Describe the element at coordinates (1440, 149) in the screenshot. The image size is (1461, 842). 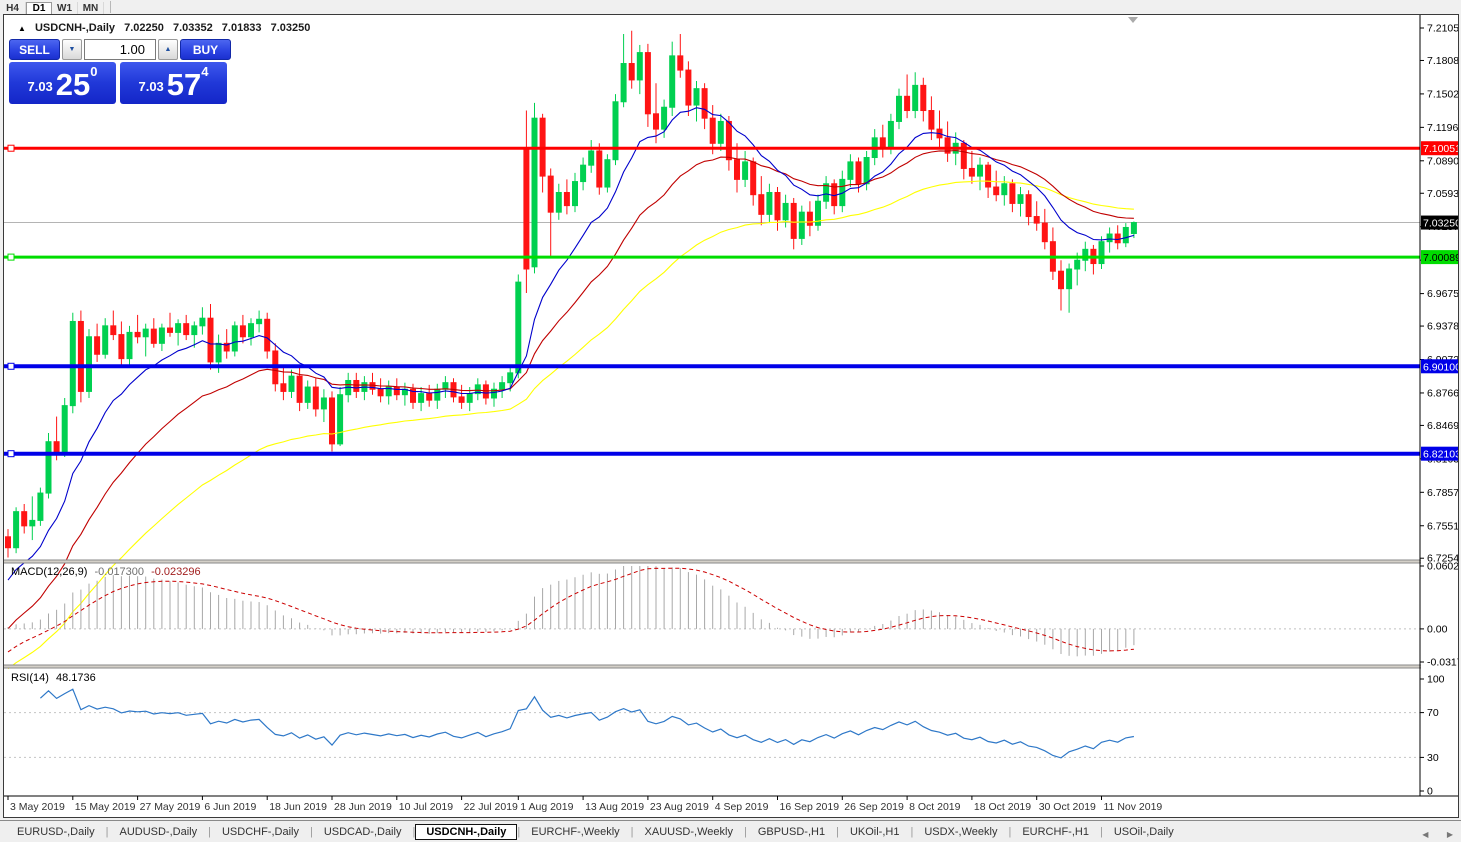
I see `svg-text: 7.10051` at that location.